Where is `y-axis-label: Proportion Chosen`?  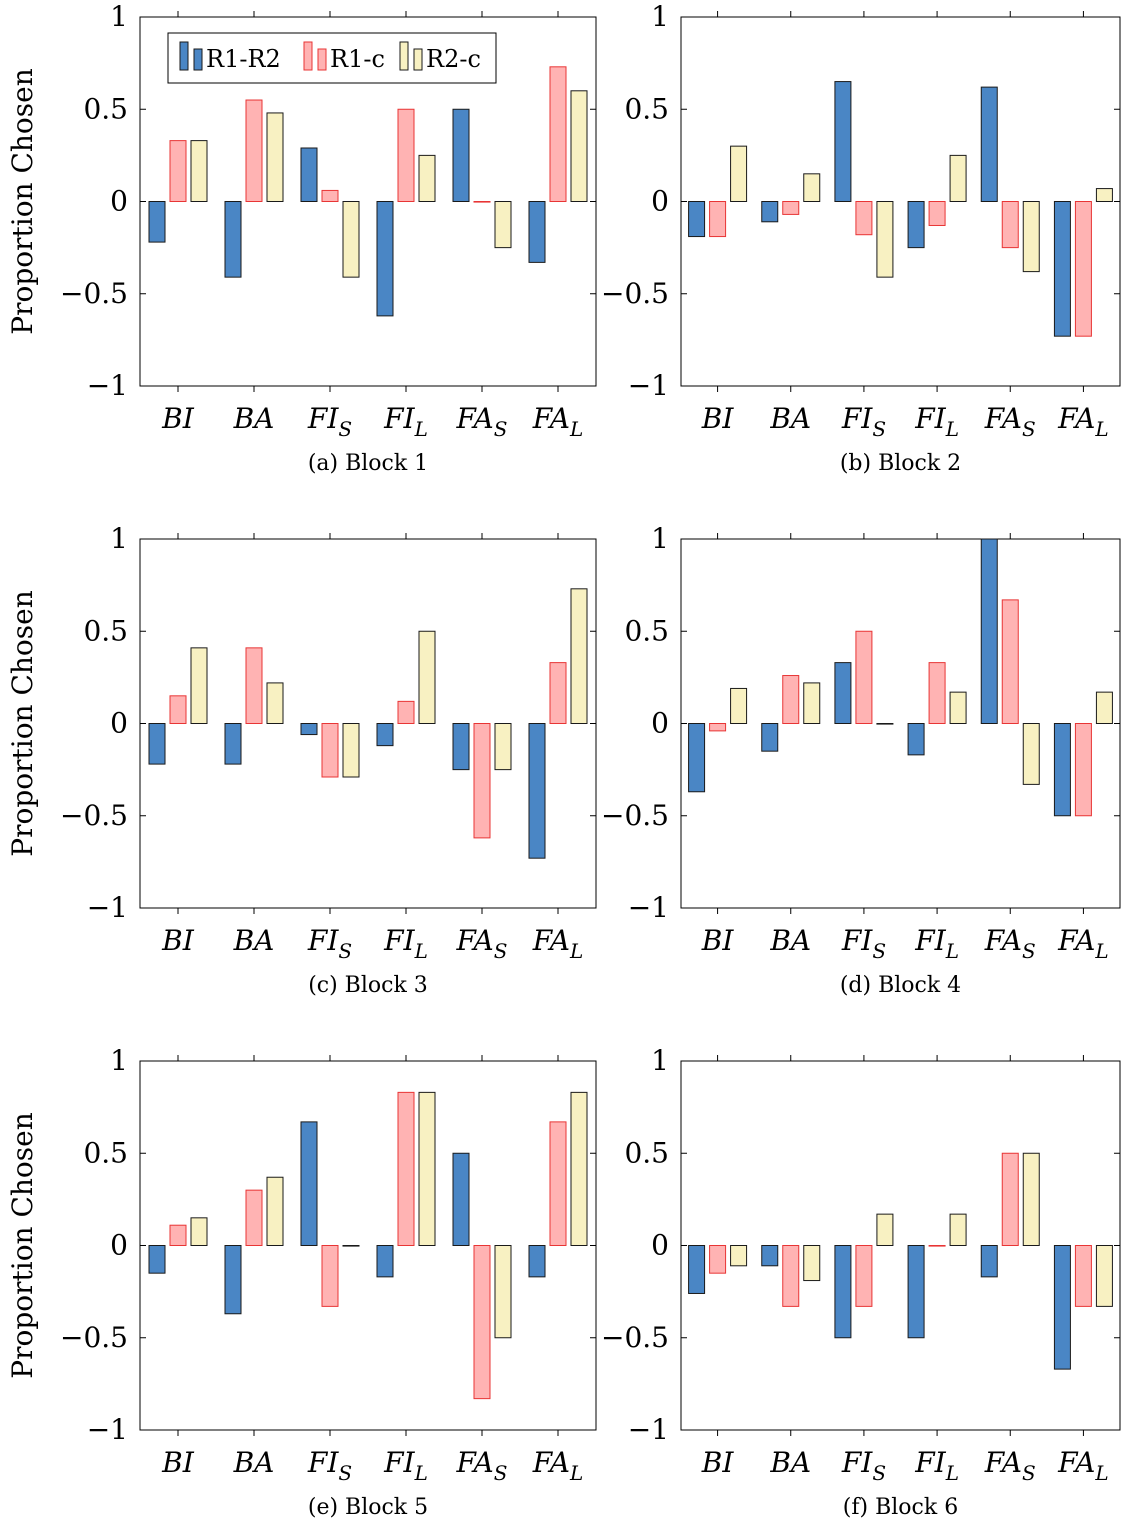
y-axis-label: Proportion Chosen is located at coordinates (22, 723).